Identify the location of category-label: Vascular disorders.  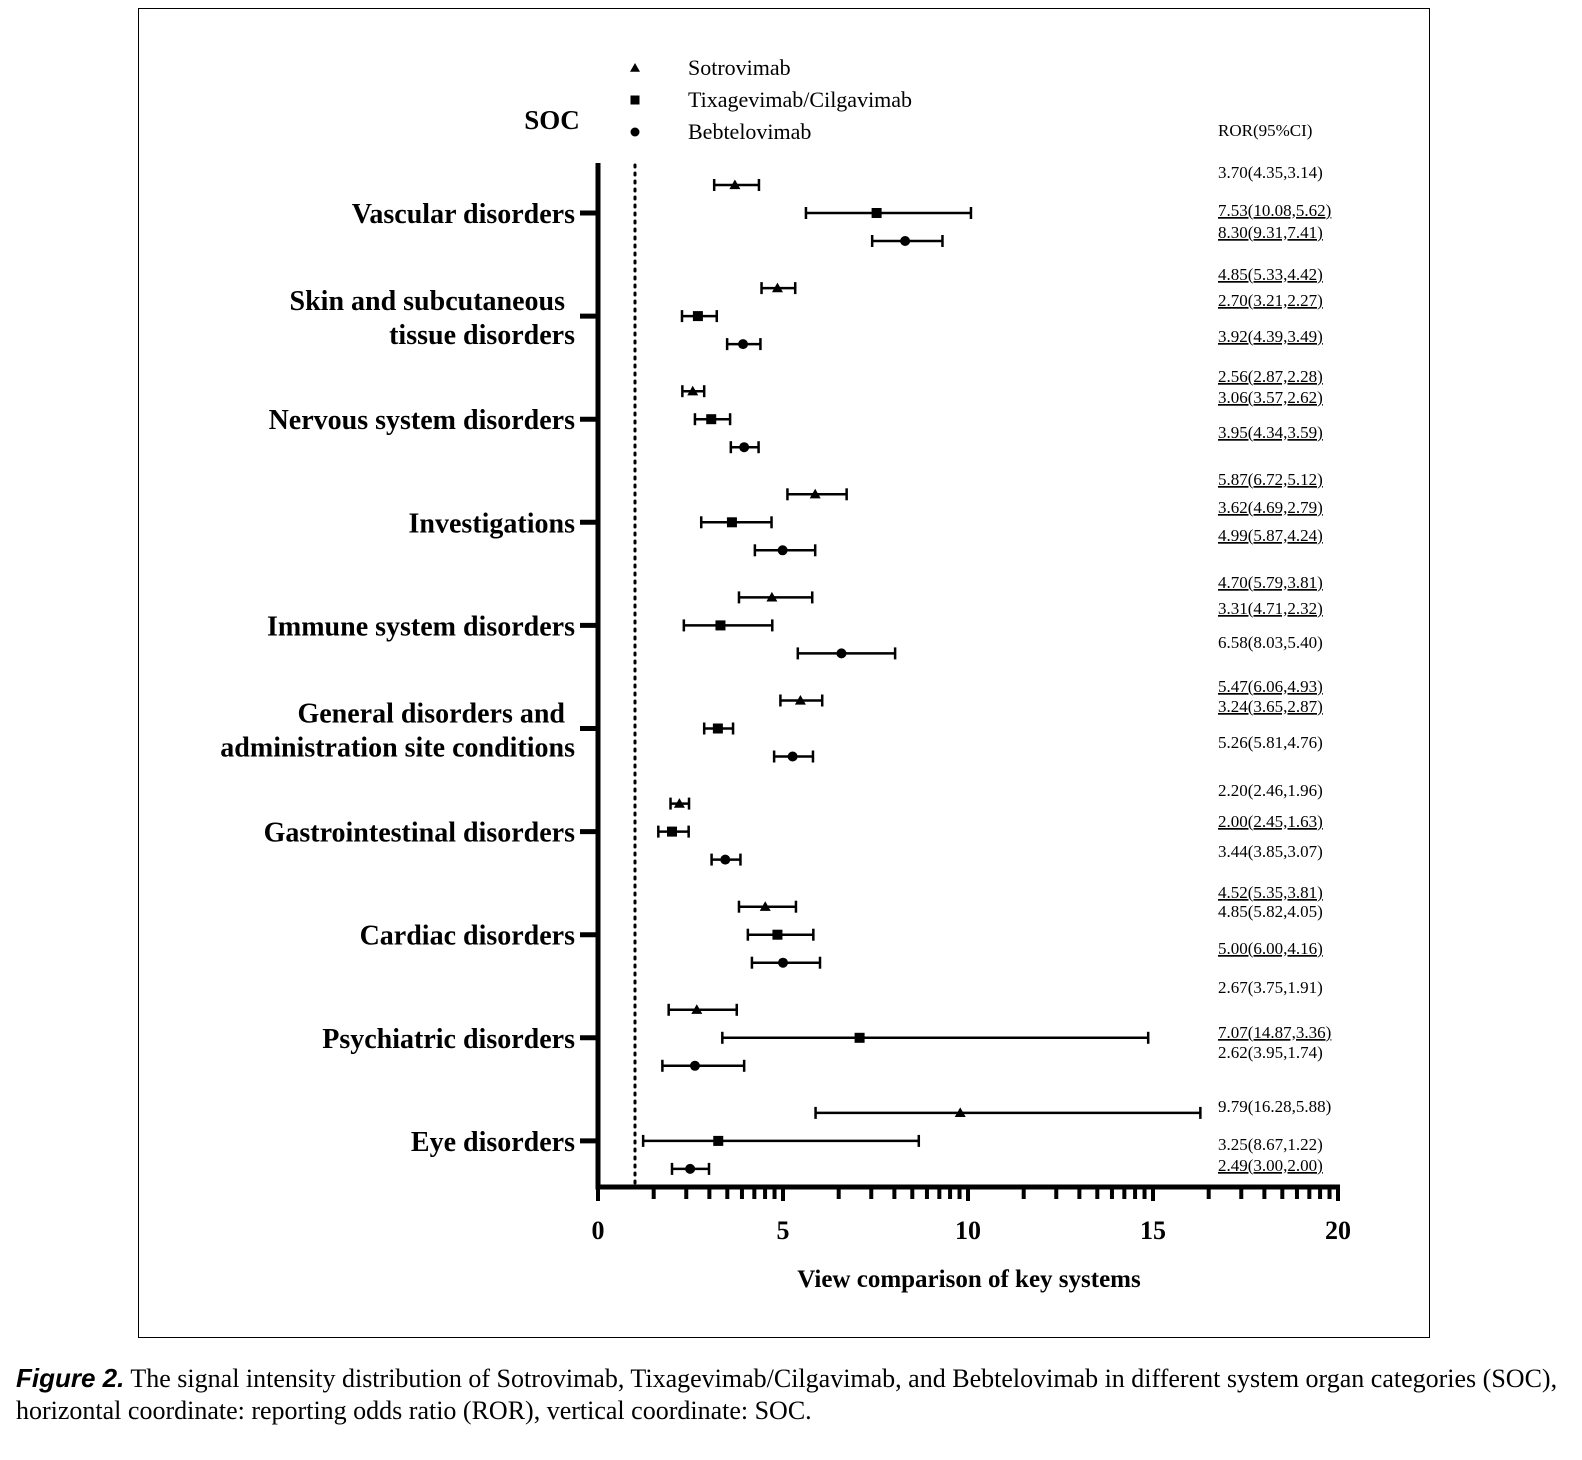
(463, 214).